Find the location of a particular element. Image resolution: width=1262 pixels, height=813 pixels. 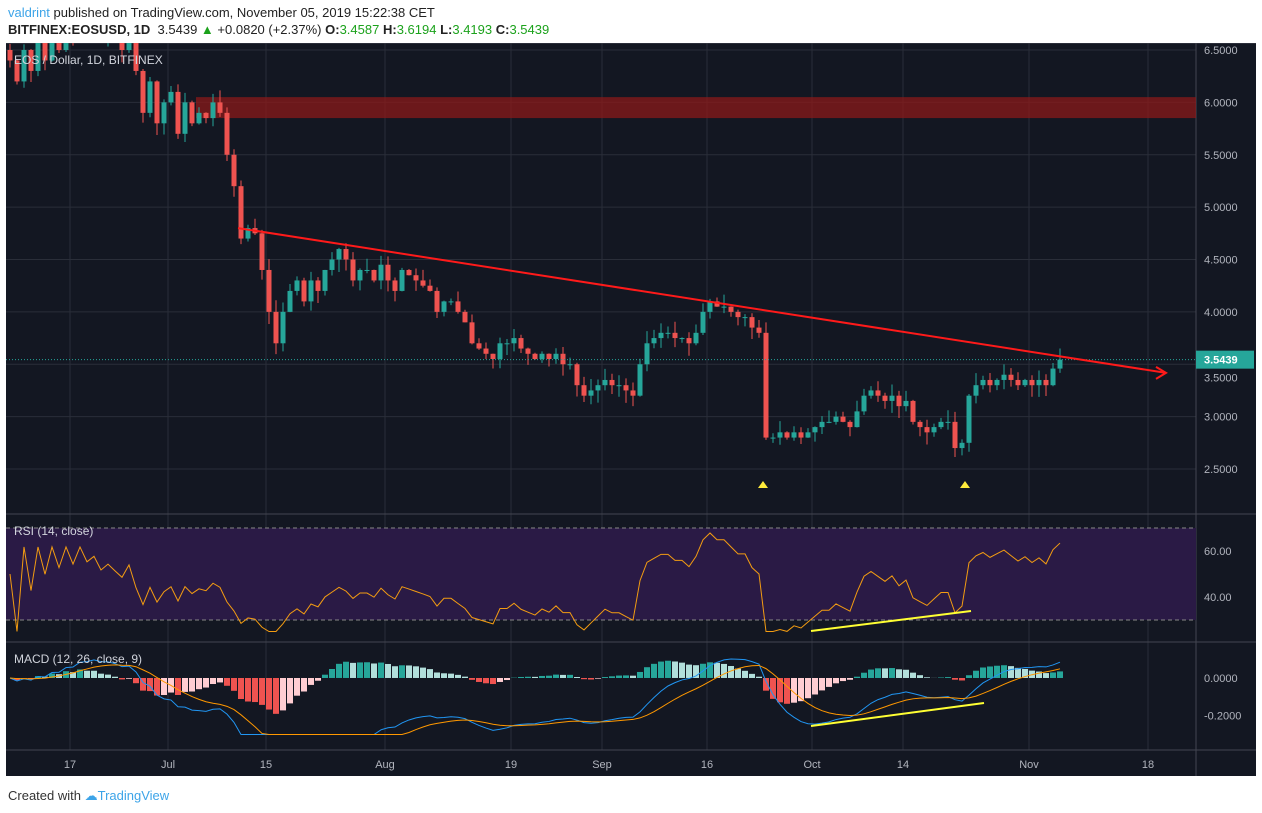

high: 3.6194 is located at coordinates (416, 29).